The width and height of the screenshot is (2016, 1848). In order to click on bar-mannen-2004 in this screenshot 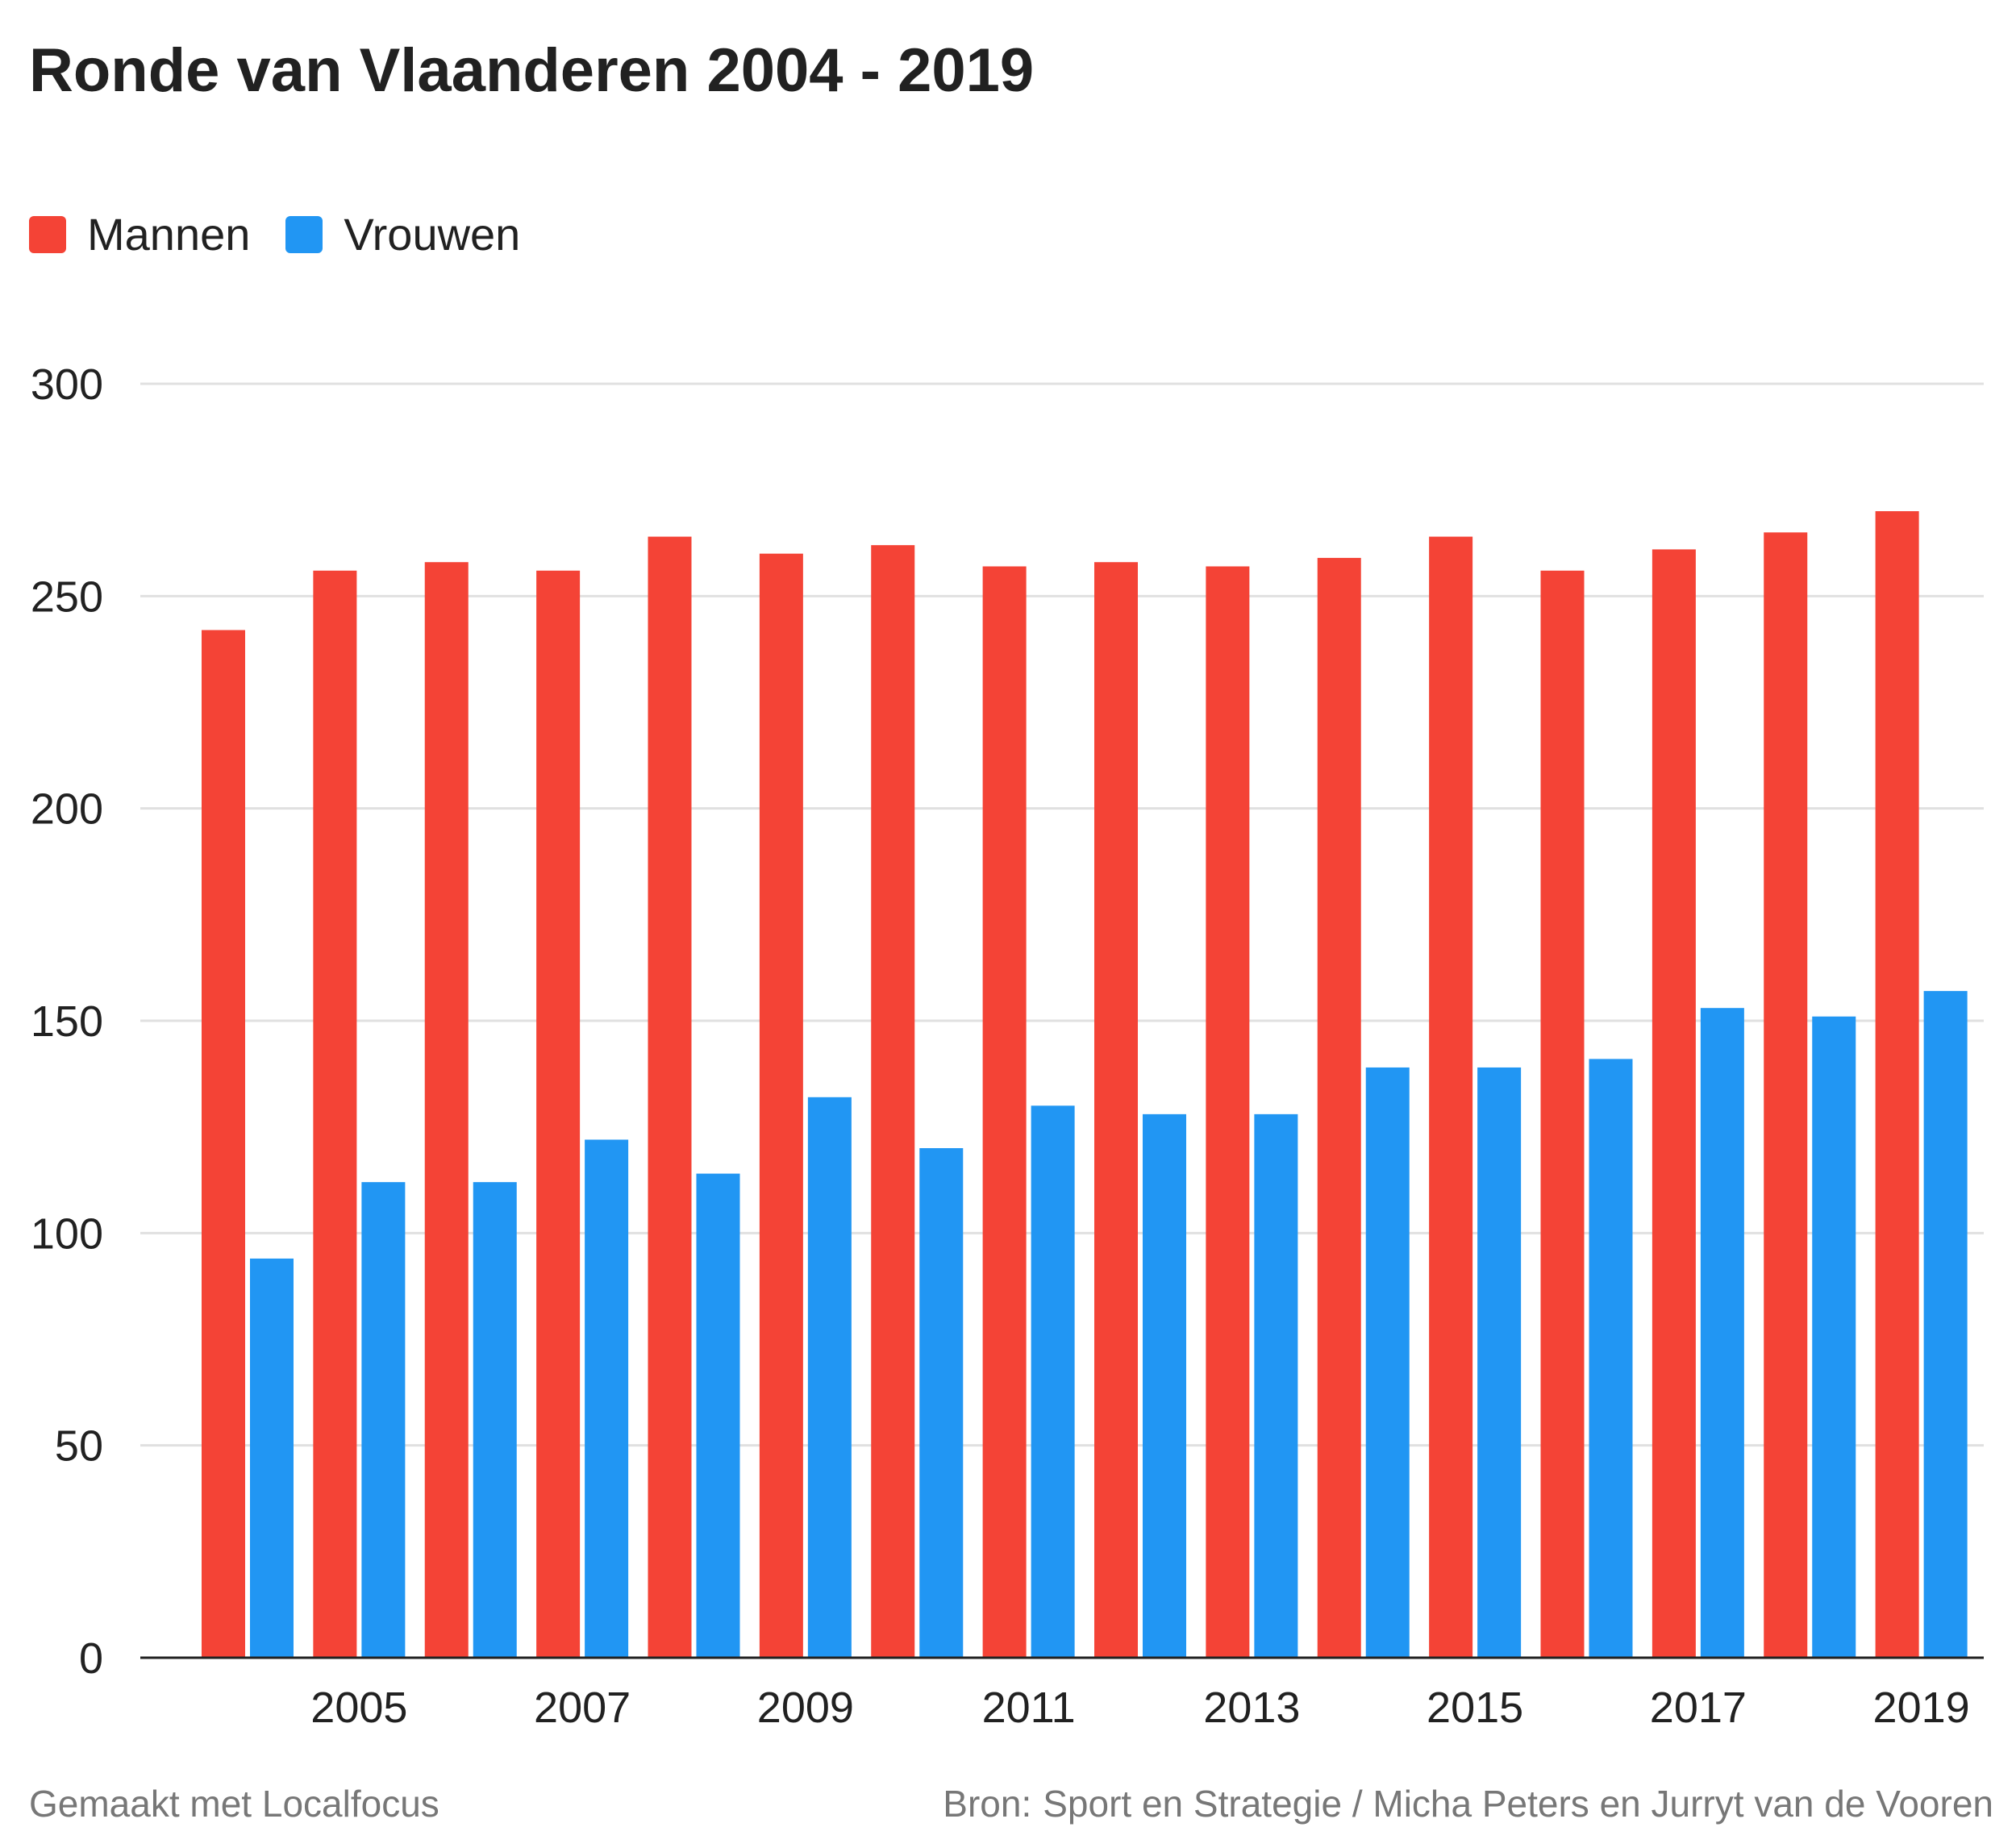, I will do `click(224, 1144)`.